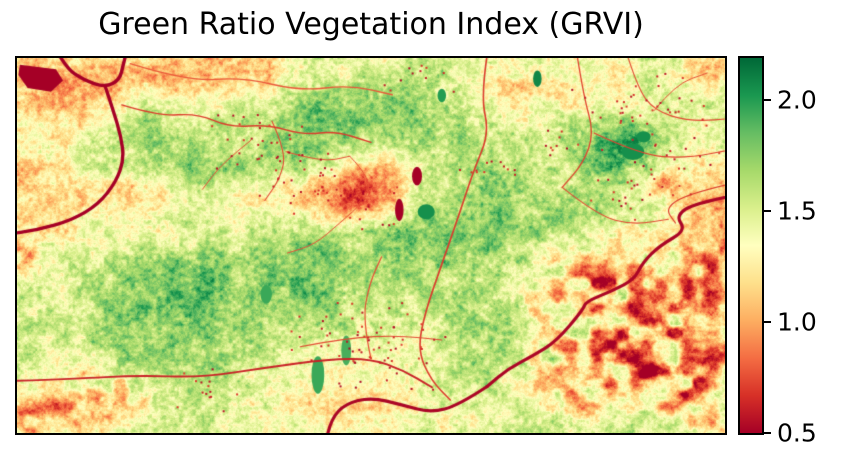 The width and height of the screenshot is (843, 467). Describe the element at coordinates (797, 433) in the screenshot. I see `colorbar-tick-label: 0.5` at that location.